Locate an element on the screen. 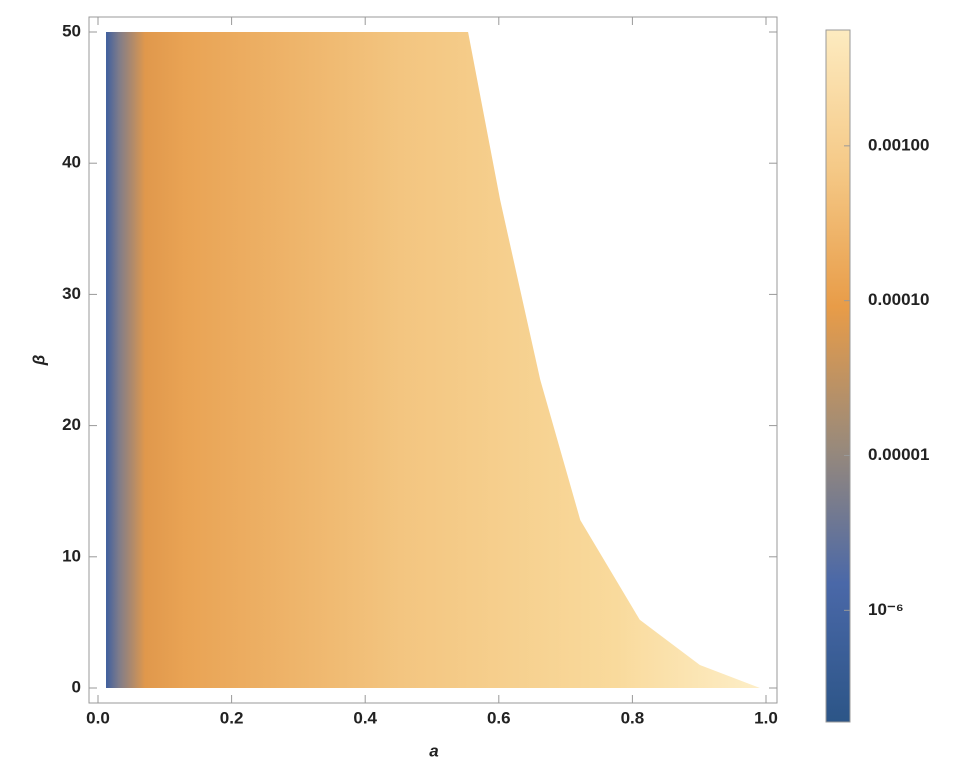 The height and width of the screenshot is (775, 970). y-tick-label: 0 is located at coordinates (76, 686).